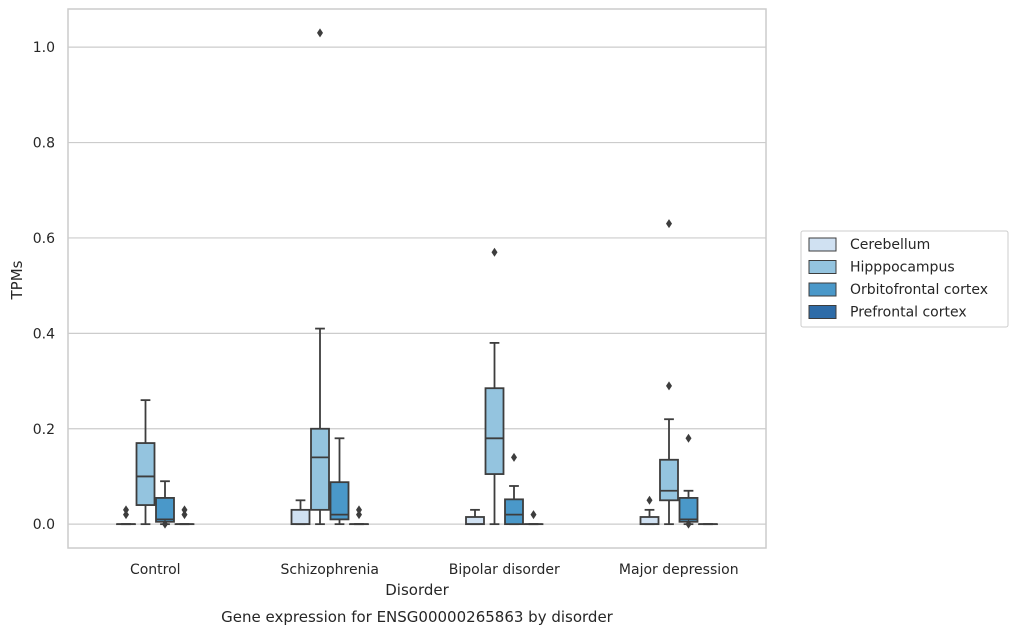 The image size is (1018, 634). Describe the element at coordinates (902, 268) in the screenshot. I see `legend-label: Hipppocampus` at that location.